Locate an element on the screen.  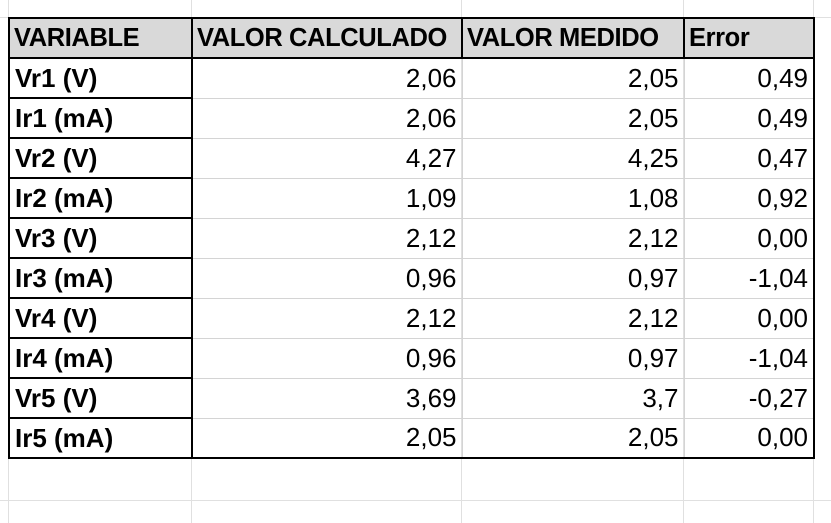
table-row: Ir1 (mA) 2,06 2,05 0,49 is located at coordinates (411, 118).